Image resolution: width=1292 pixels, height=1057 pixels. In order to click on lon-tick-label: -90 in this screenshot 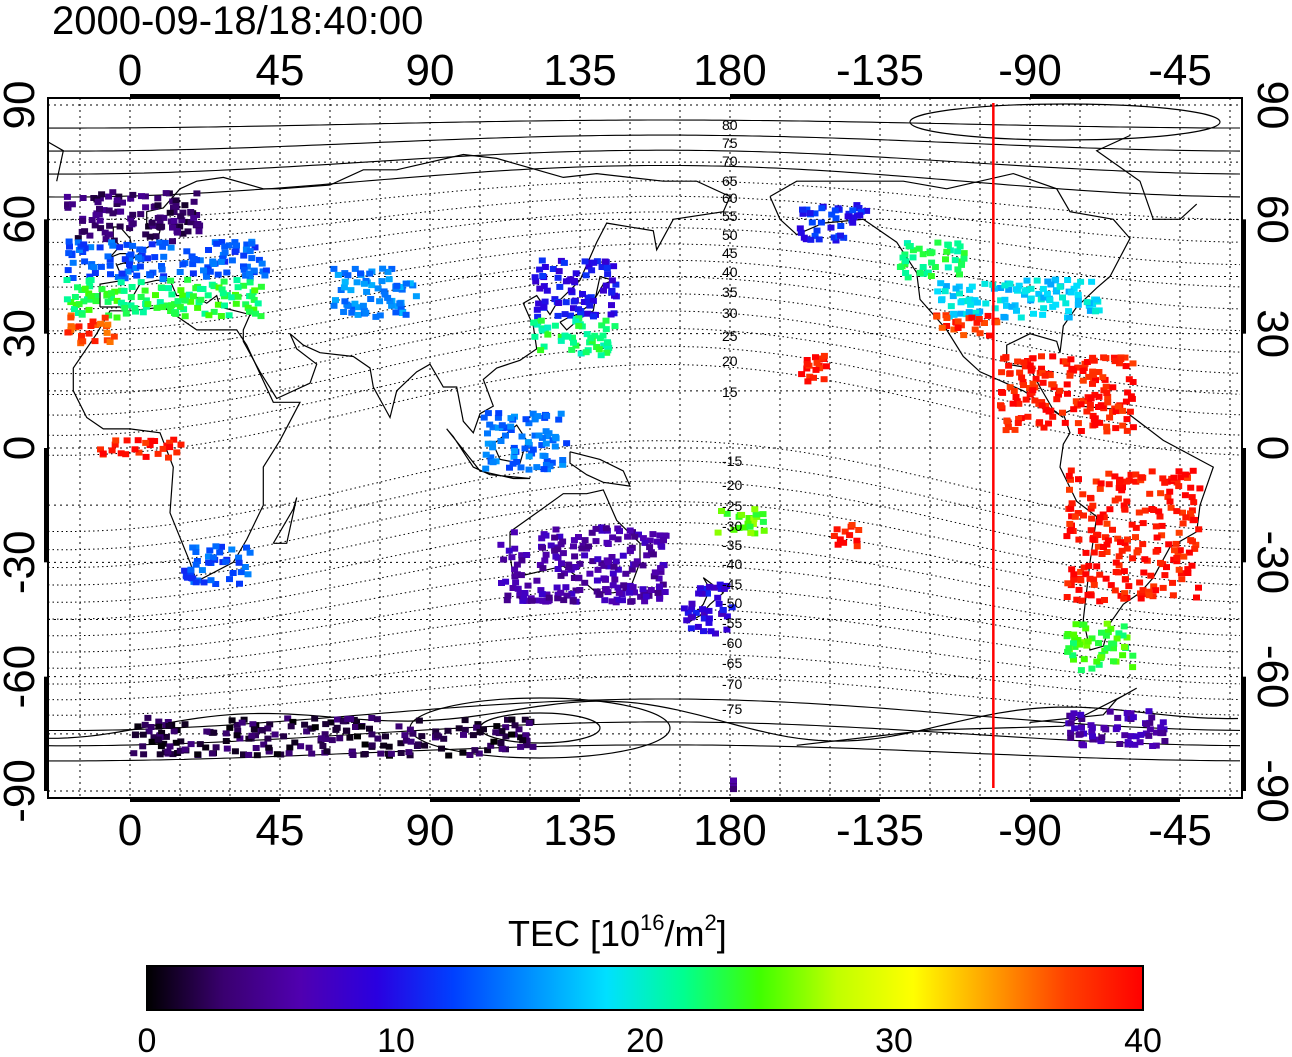, I will do `click(1030, 70)`.